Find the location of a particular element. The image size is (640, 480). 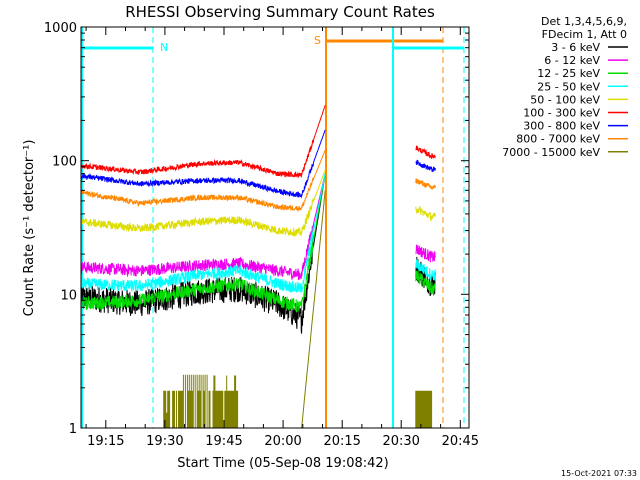

y-tick-label: 1000 is located at coordinates (60, 28).